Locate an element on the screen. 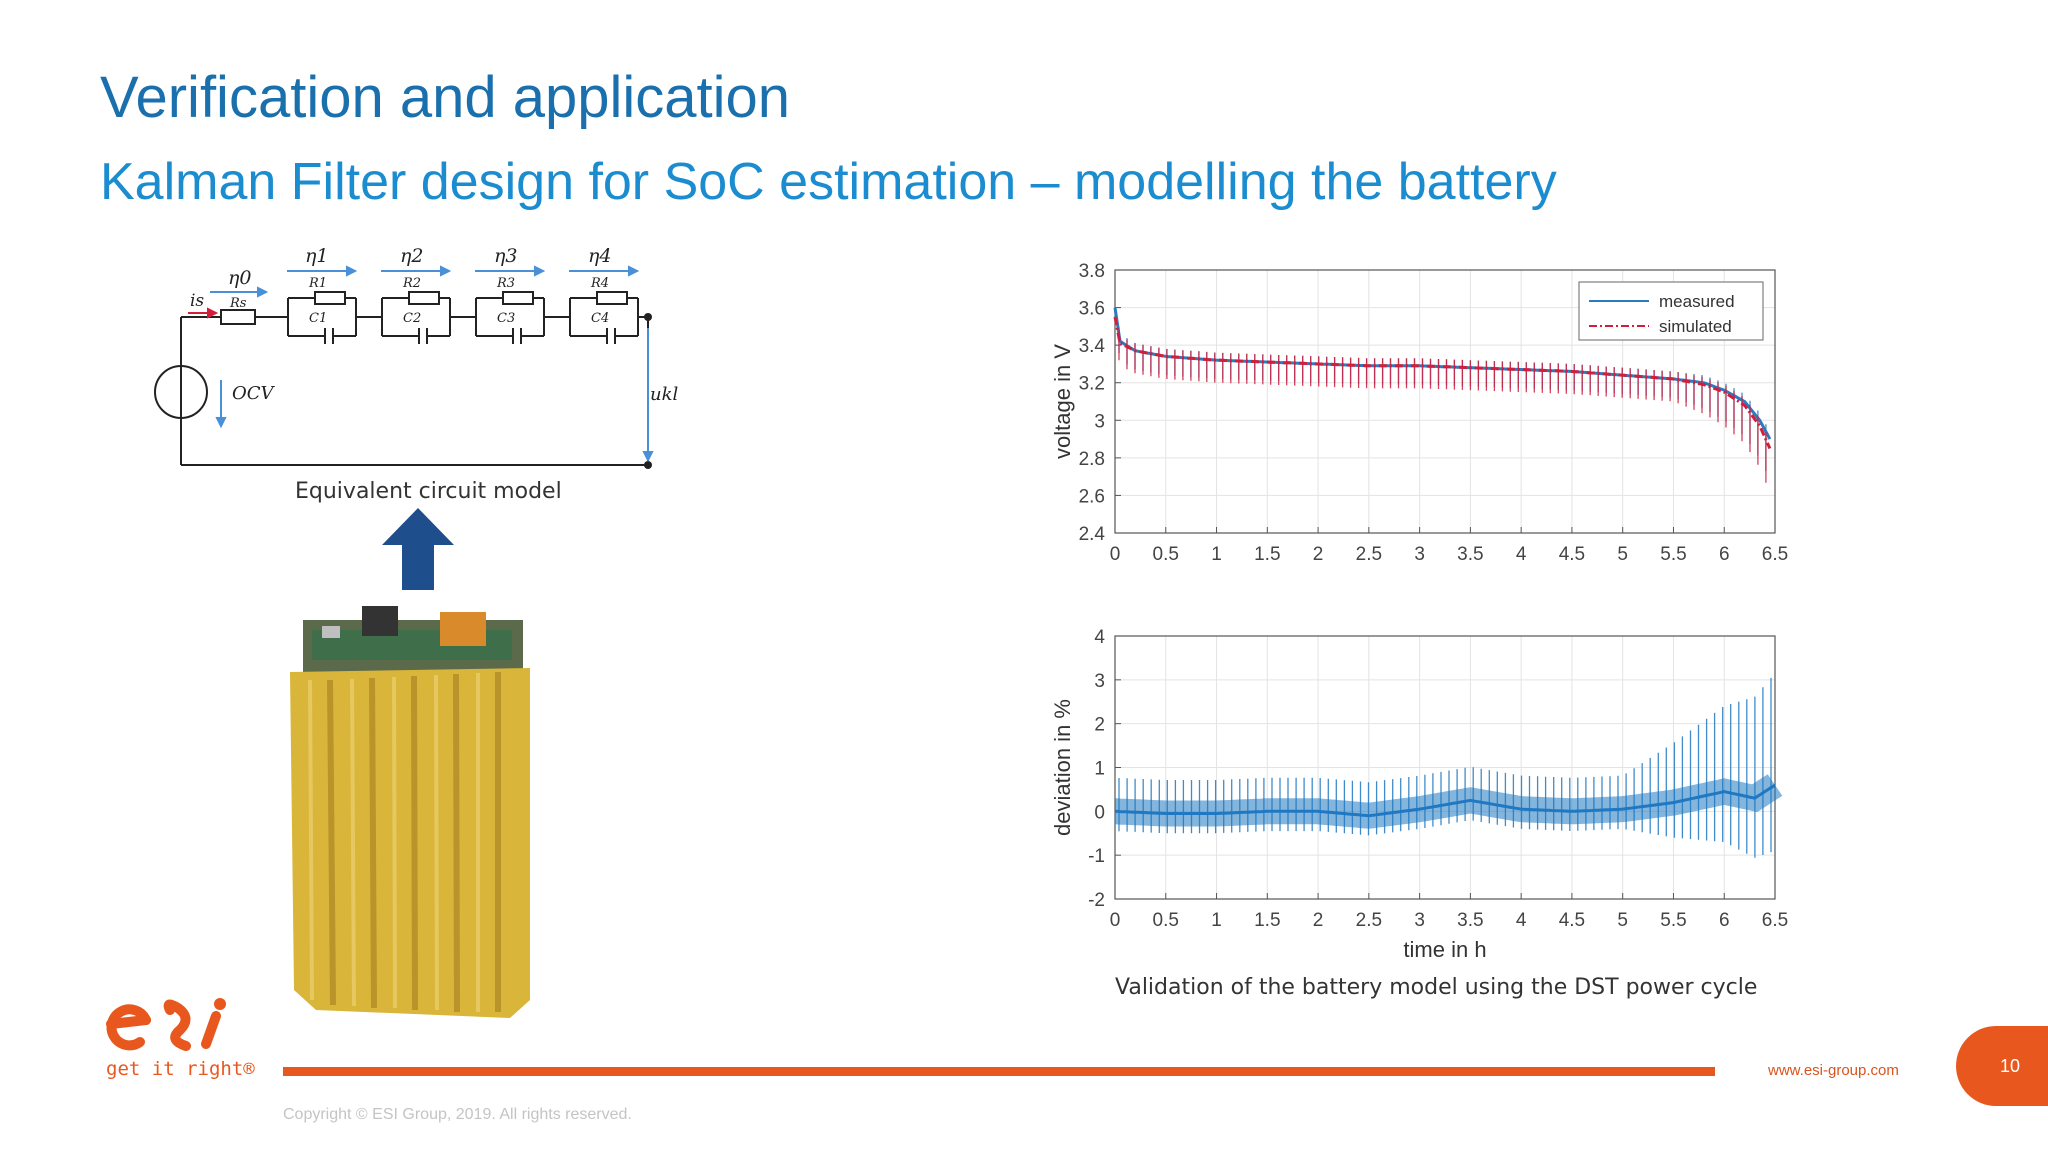 This screenshot has height=1152, width=2048. circuit-label: OCV is located at coordinates (254, 393).